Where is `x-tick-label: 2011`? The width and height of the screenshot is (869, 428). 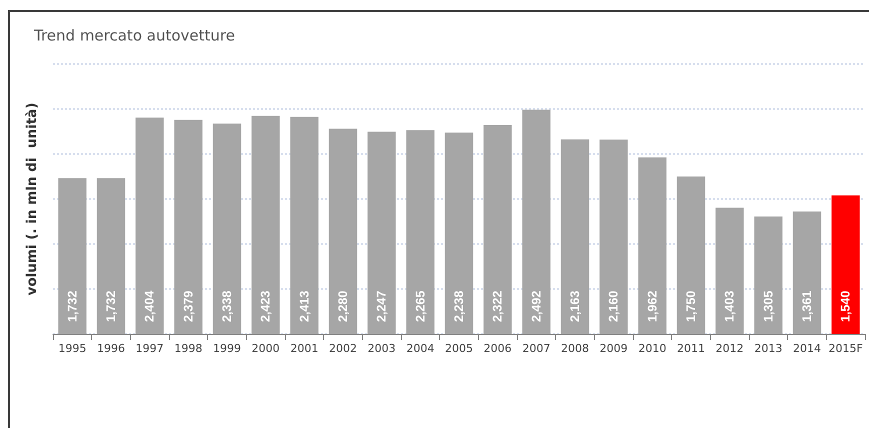
x-tick-label: 2011 is located at coordinates (691, 348).